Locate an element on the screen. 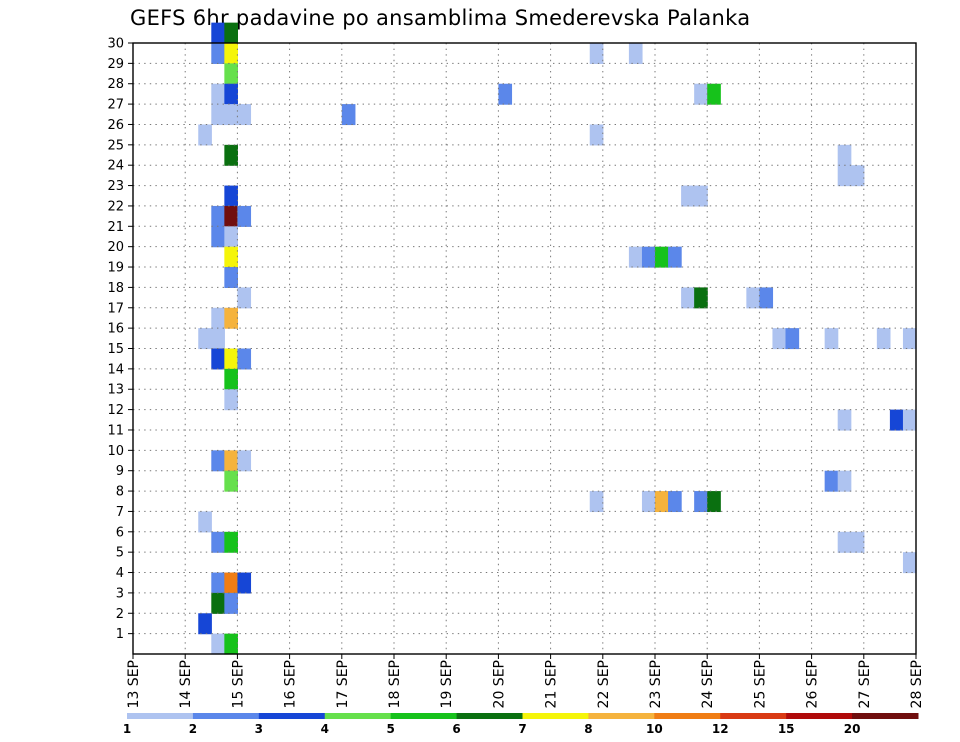 This screenshot has height=742, width=960. colorbar-label: 20 is located at coordinates (852, 729).